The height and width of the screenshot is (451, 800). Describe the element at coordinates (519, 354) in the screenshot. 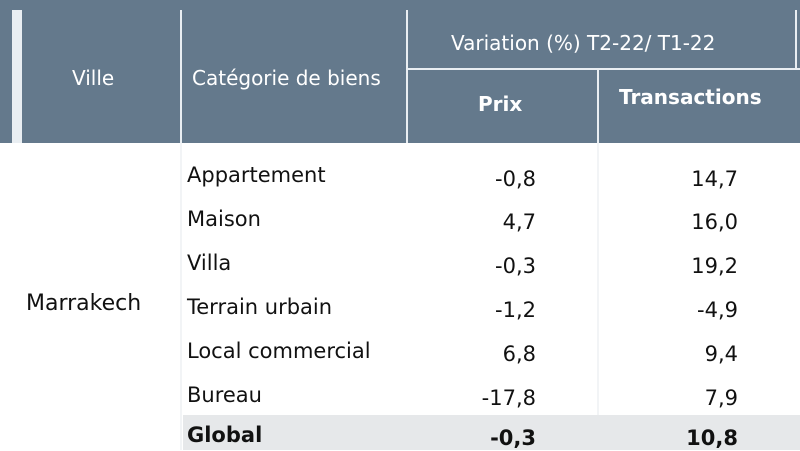

I see `row-prix: 6,8` at that location.